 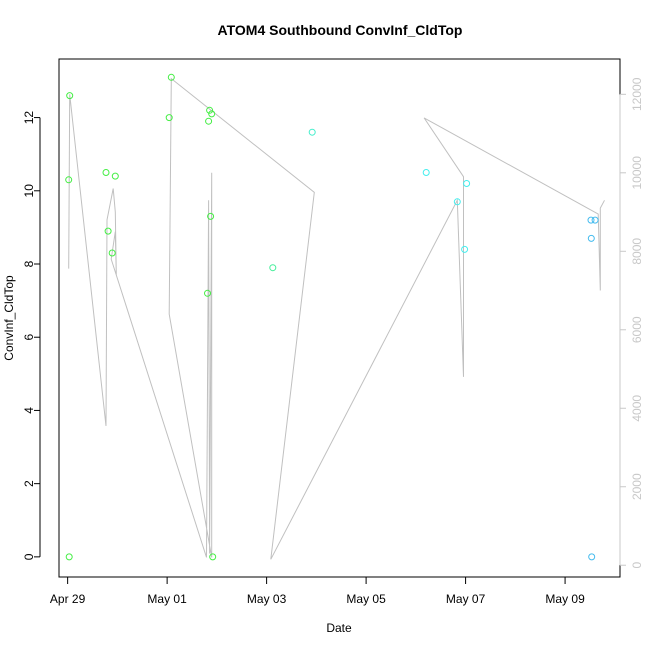 What do you see at coordinates (29, 483) in the screenshot?
I see `y-tick-label: 2` at bounding box center [29, 483].